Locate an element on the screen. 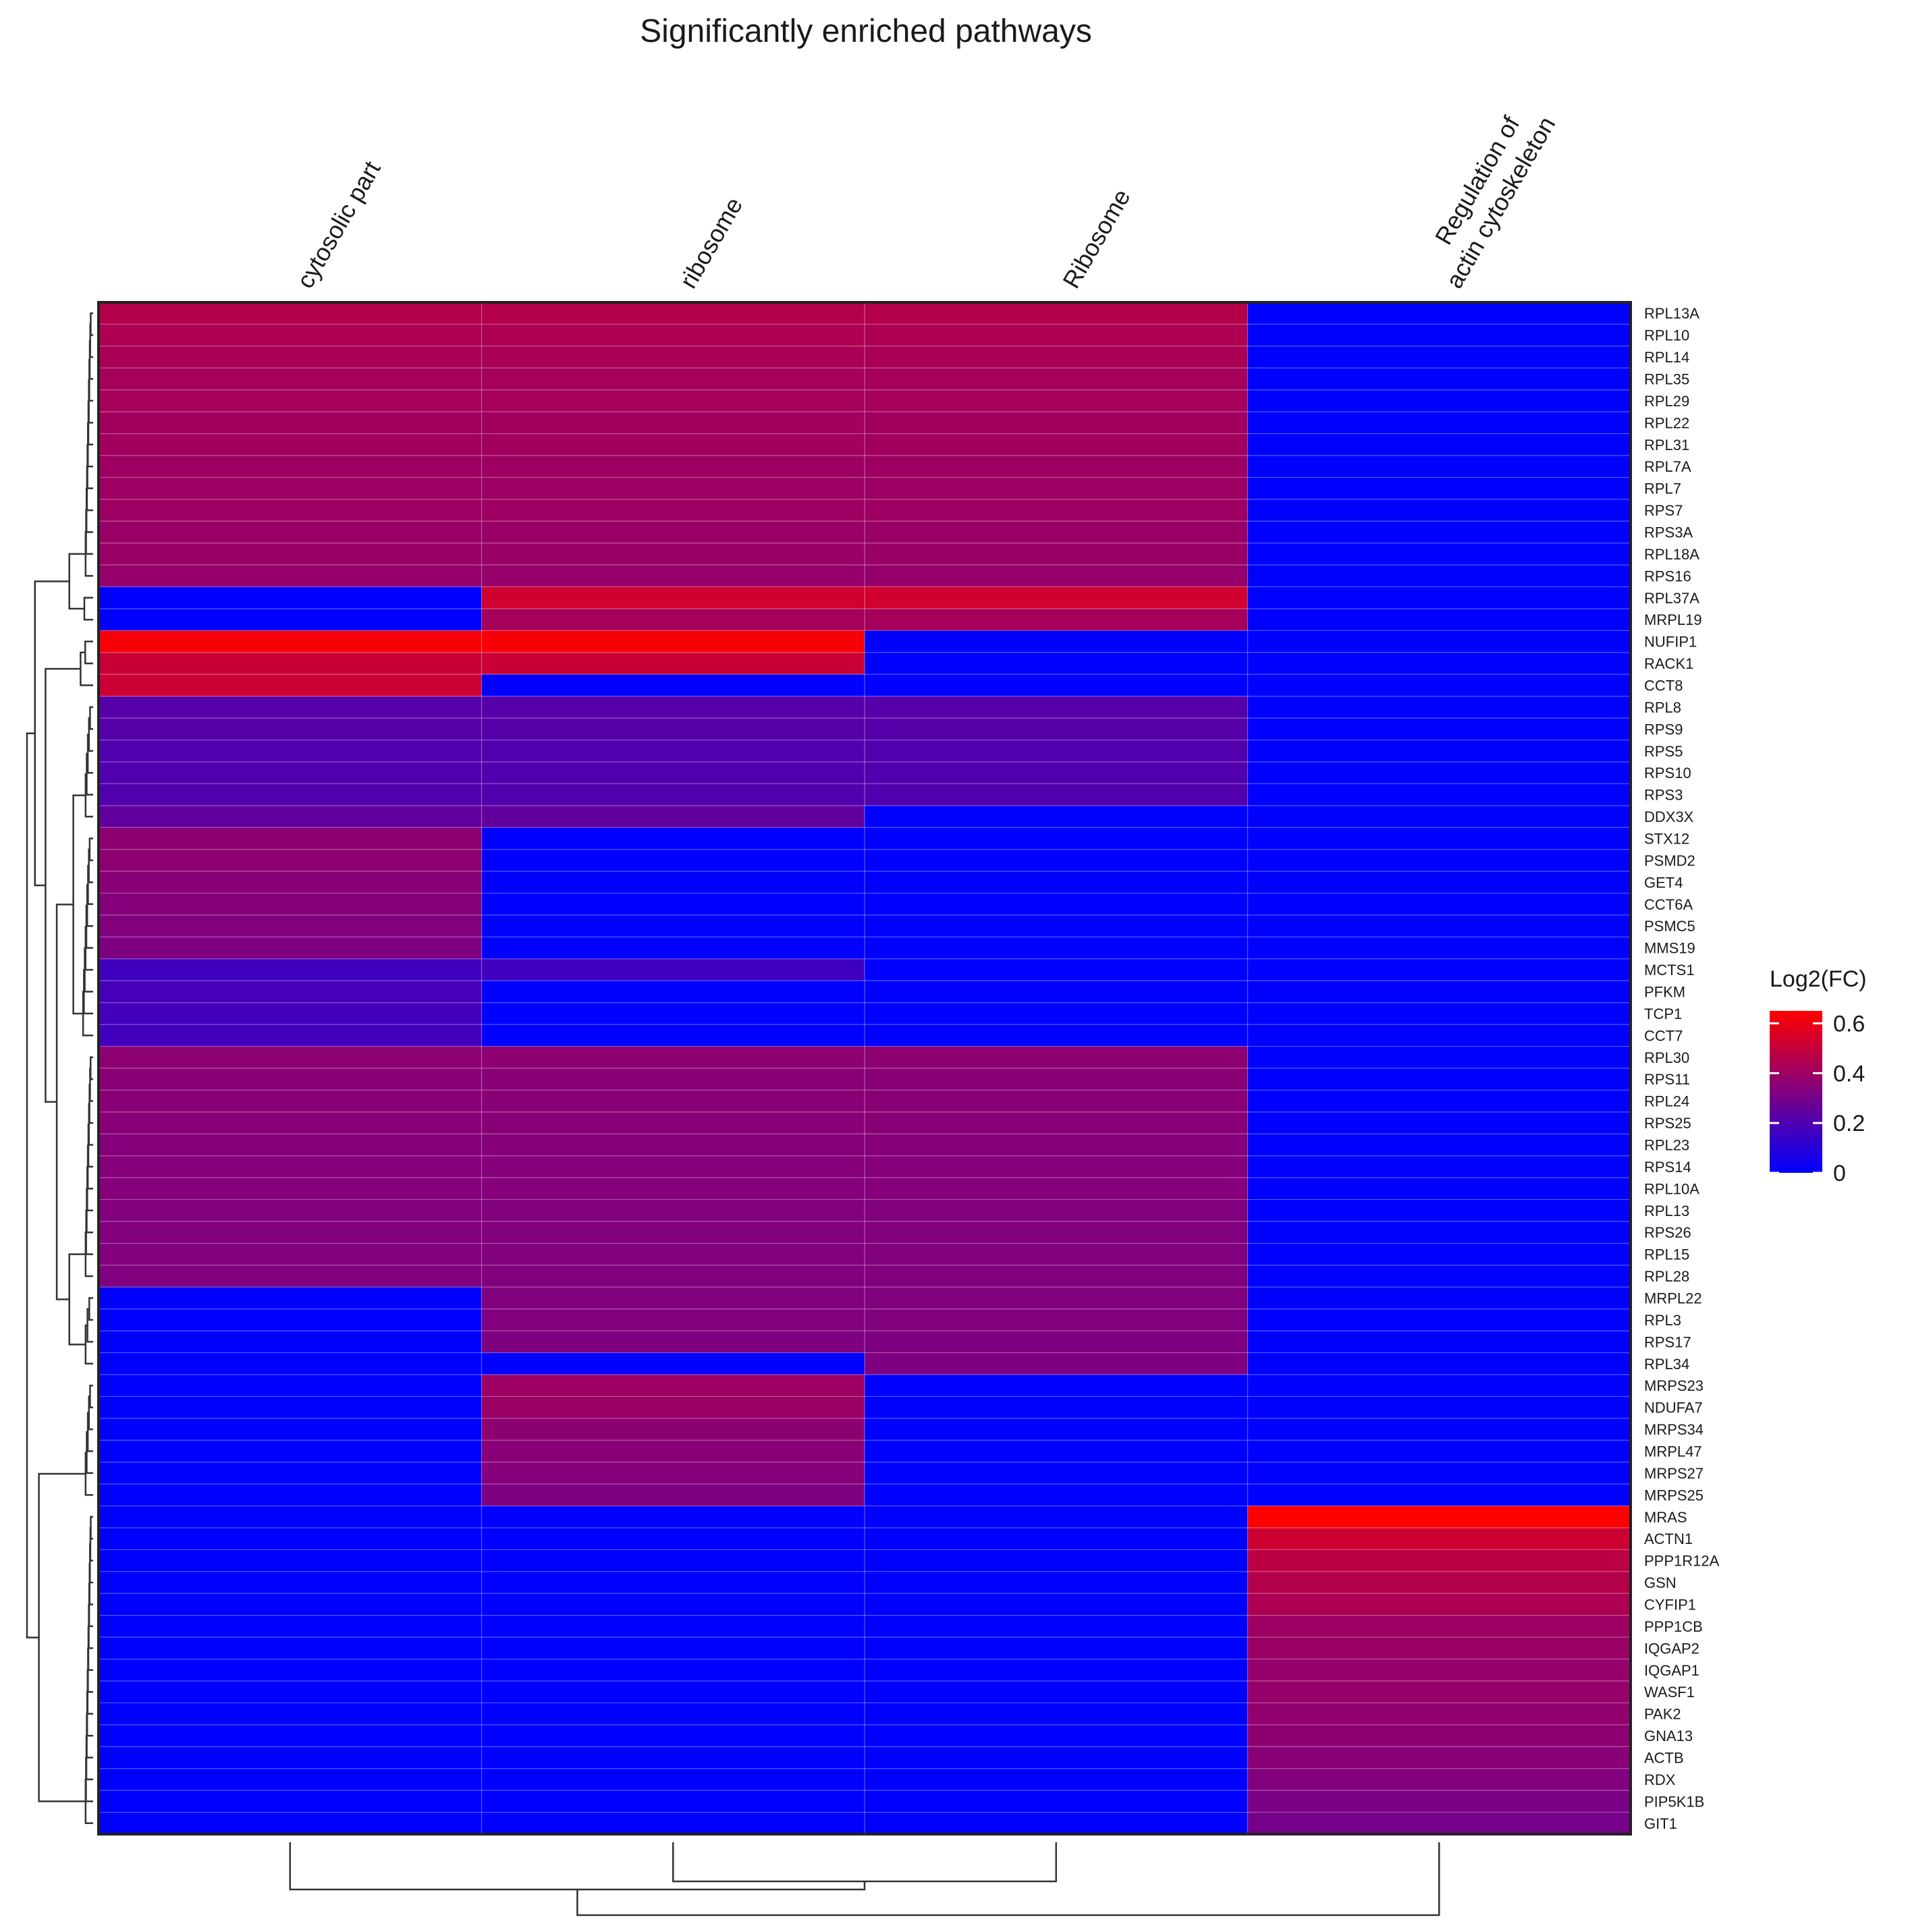  row-label: MRPL47 is located at coordinates (1673, 1451).